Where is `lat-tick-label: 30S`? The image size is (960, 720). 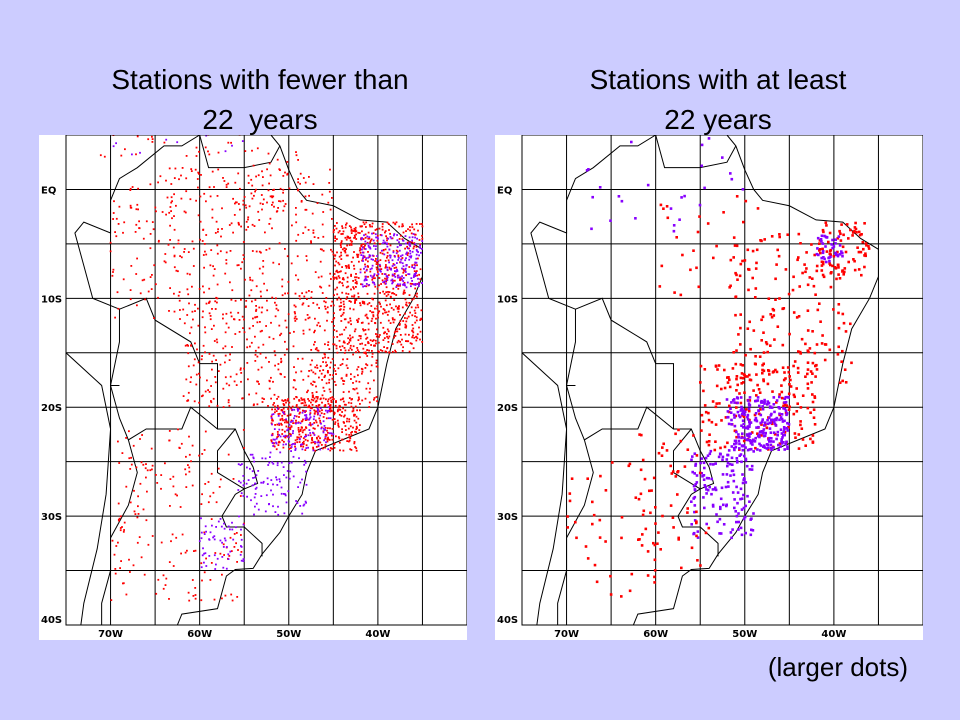 lat-tick-label: 30S is located at coordinates (51, 517).